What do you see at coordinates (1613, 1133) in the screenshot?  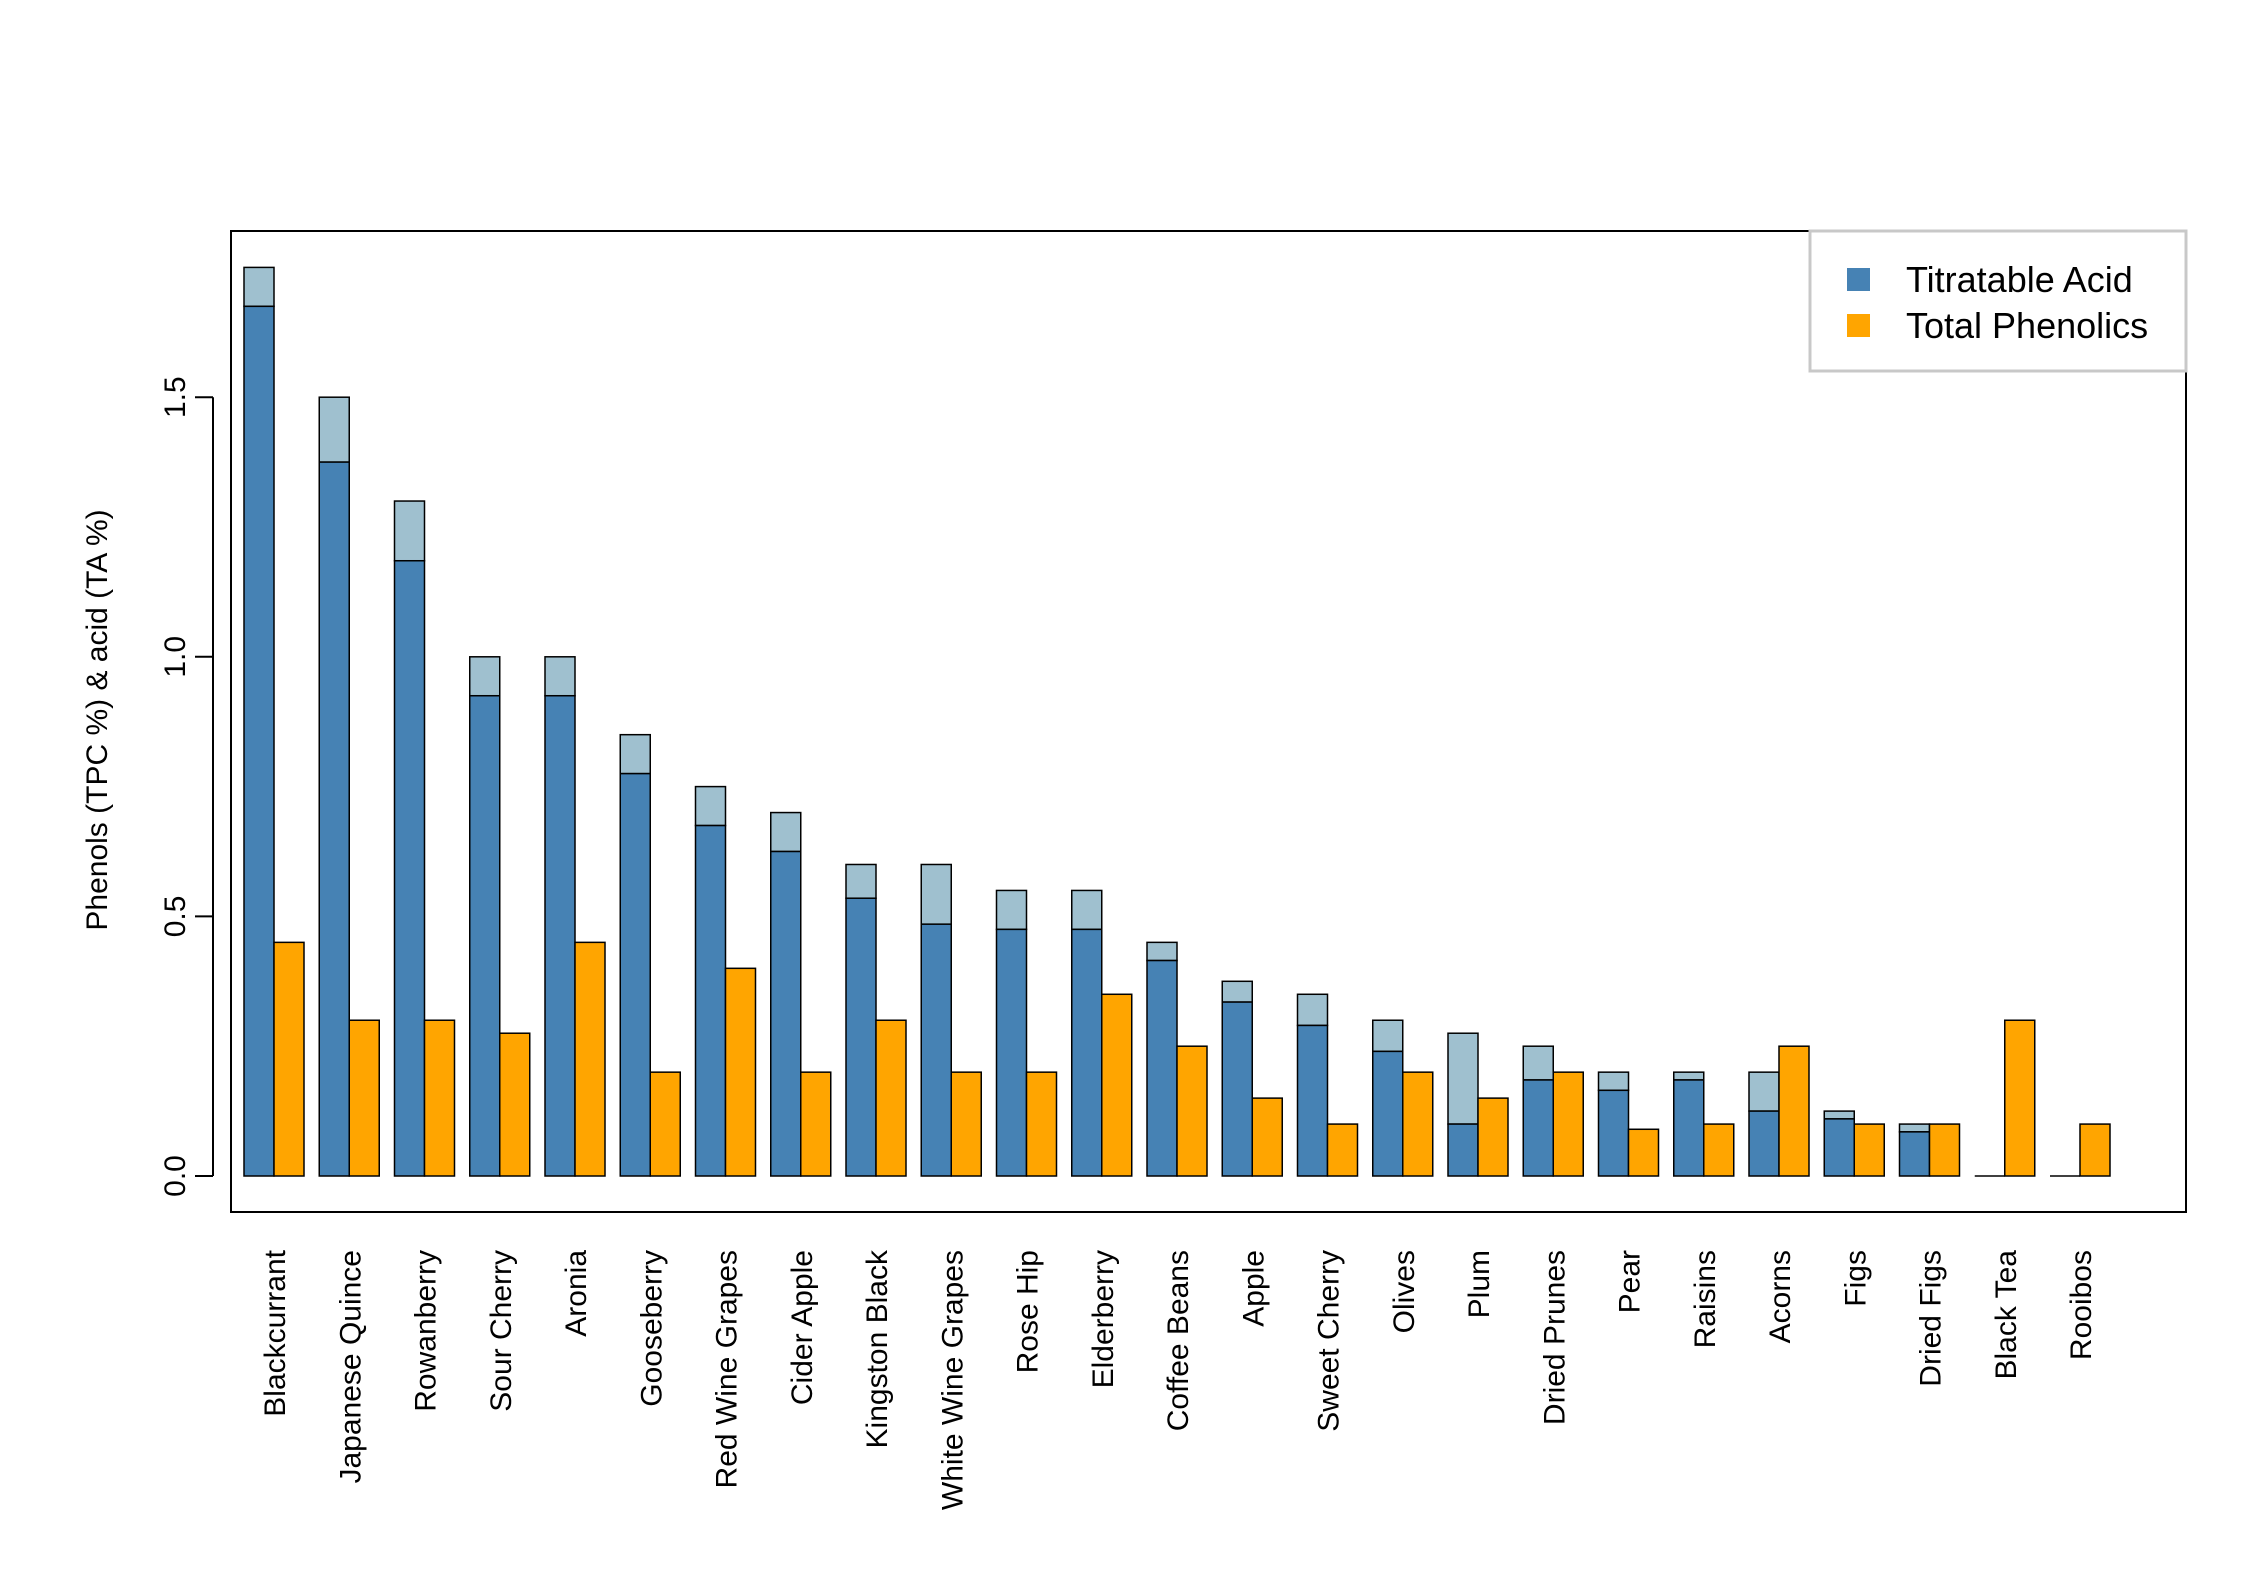 I see `bar-acid-pear` at bounding box center [1613, 1133].